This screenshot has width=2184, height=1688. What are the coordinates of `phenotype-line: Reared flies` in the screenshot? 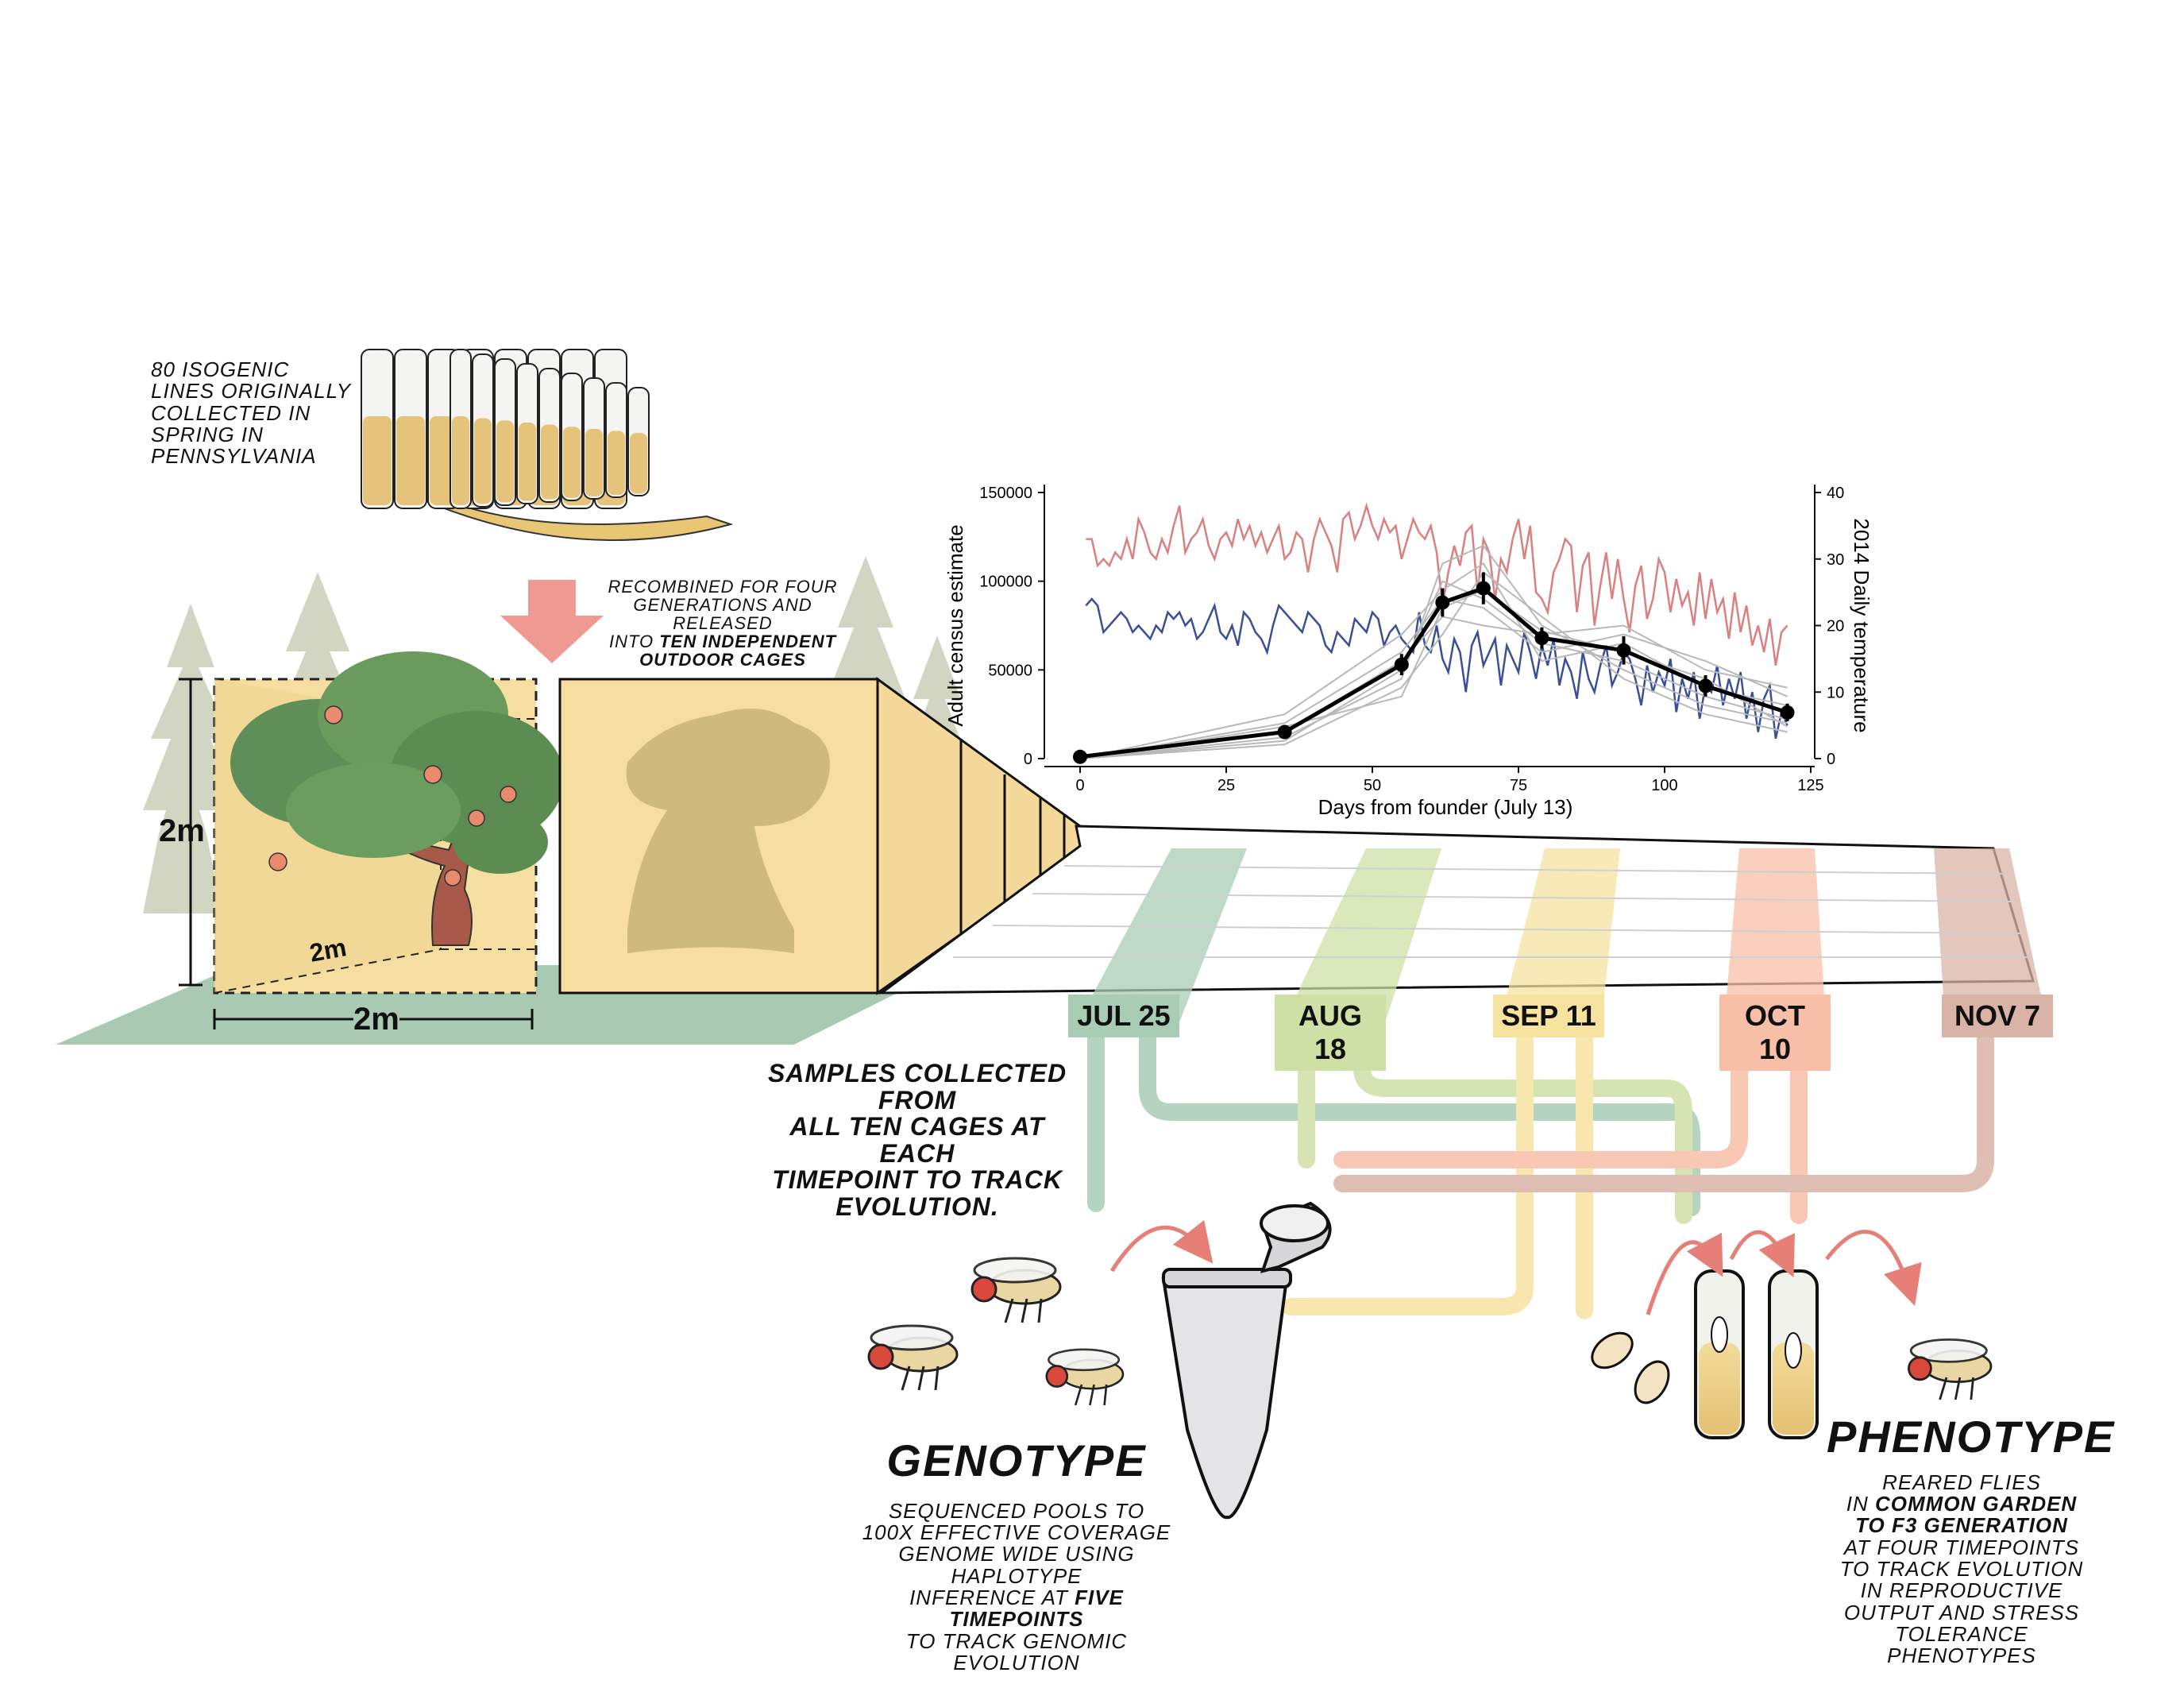 It's located at (1962, 1482).